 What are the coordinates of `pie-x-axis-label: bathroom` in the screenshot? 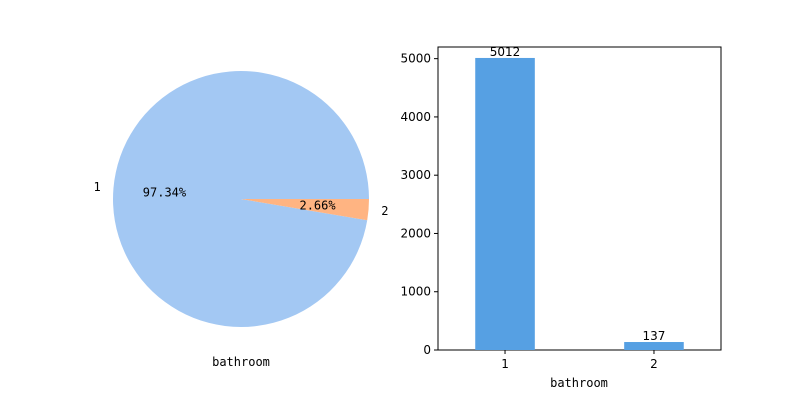 It's located at (241, 362).